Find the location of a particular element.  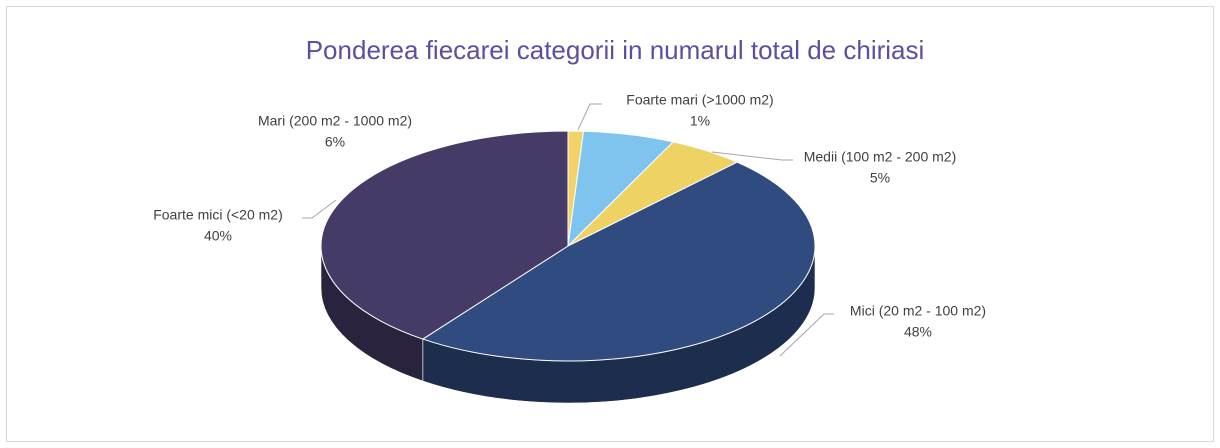

data-label-value: 48% is located at coordinates (918, 332).